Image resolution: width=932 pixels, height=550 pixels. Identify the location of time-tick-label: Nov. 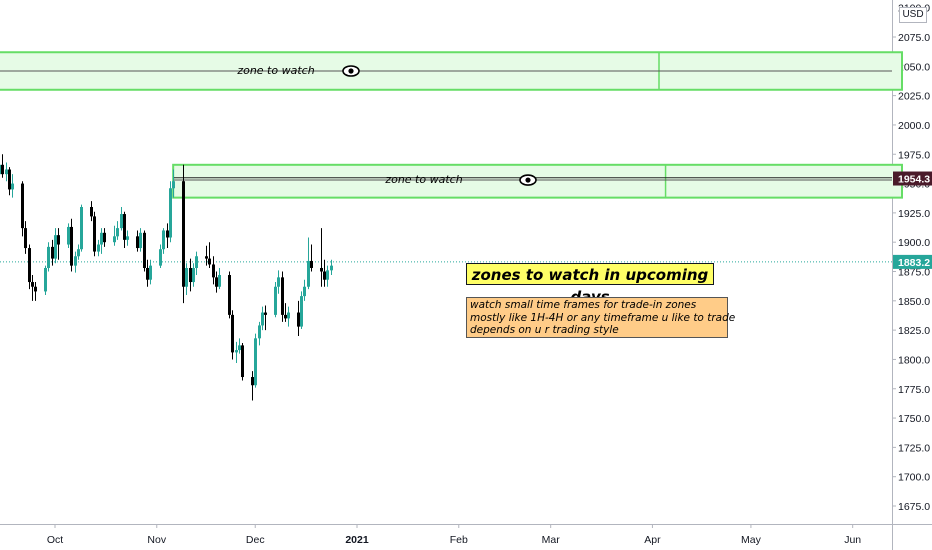
(156, 540).